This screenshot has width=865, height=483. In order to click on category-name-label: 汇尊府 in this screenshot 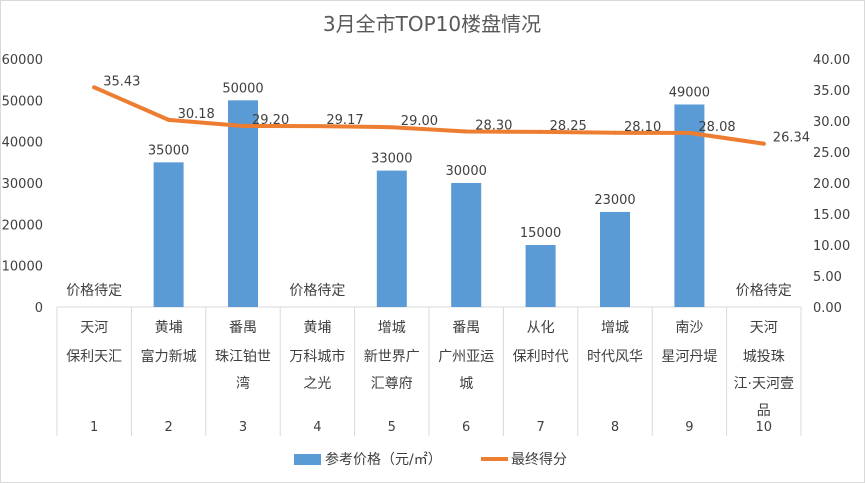, I will do `click(392, 383)`.